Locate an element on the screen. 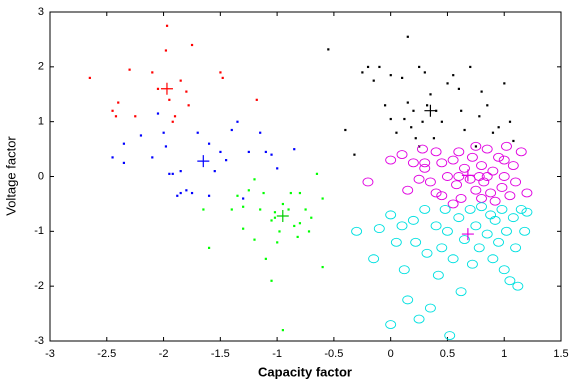  x-tick-label: 0.5 is located at coordinates (447, 354).